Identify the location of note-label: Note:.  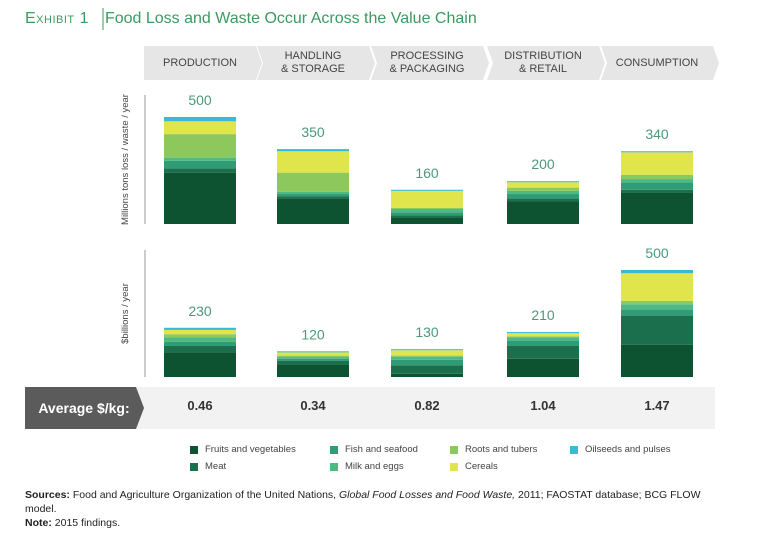
(38, 523).